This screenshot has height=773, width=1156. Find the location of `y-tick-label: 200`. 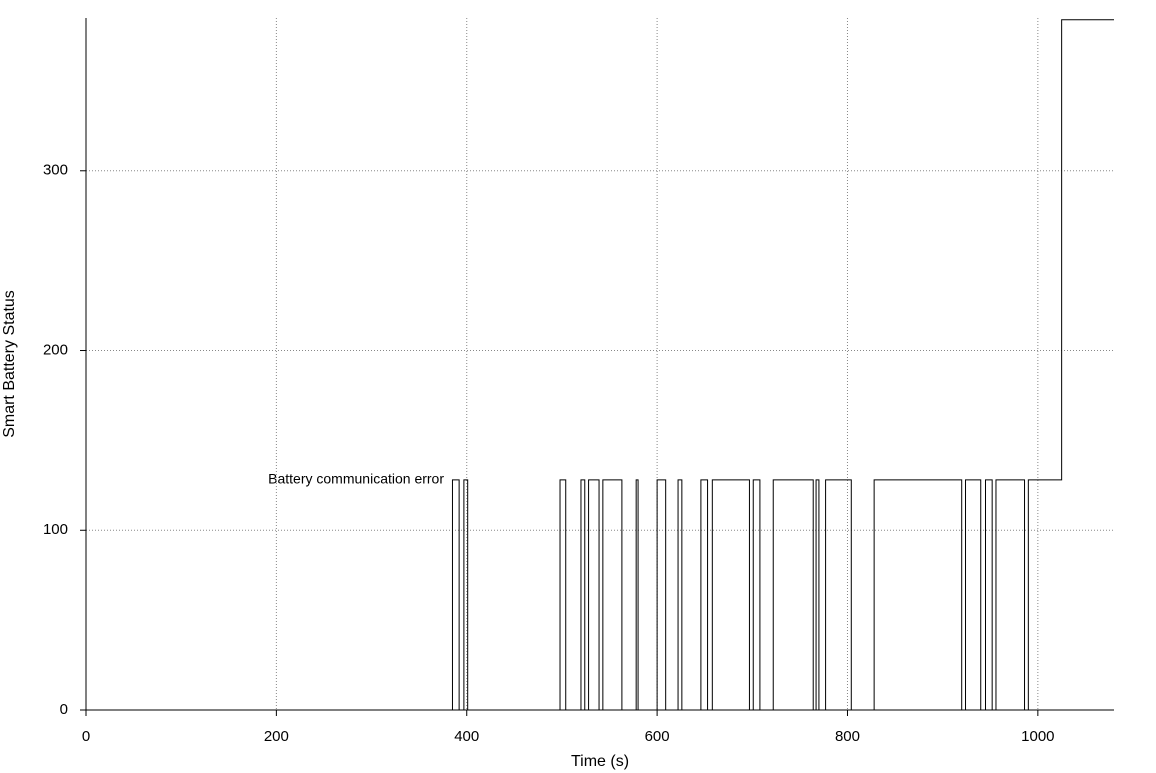

y-tick-label: 200 is located at coordinates (55, 349).